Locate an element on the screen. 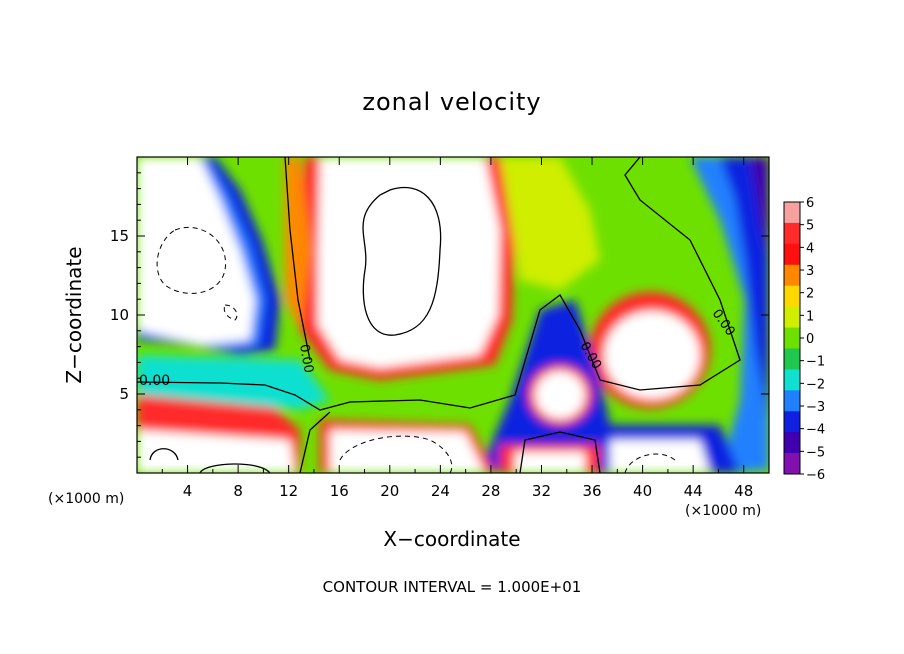  chart-title: zonal velocity is located at coordinates (452, 102).